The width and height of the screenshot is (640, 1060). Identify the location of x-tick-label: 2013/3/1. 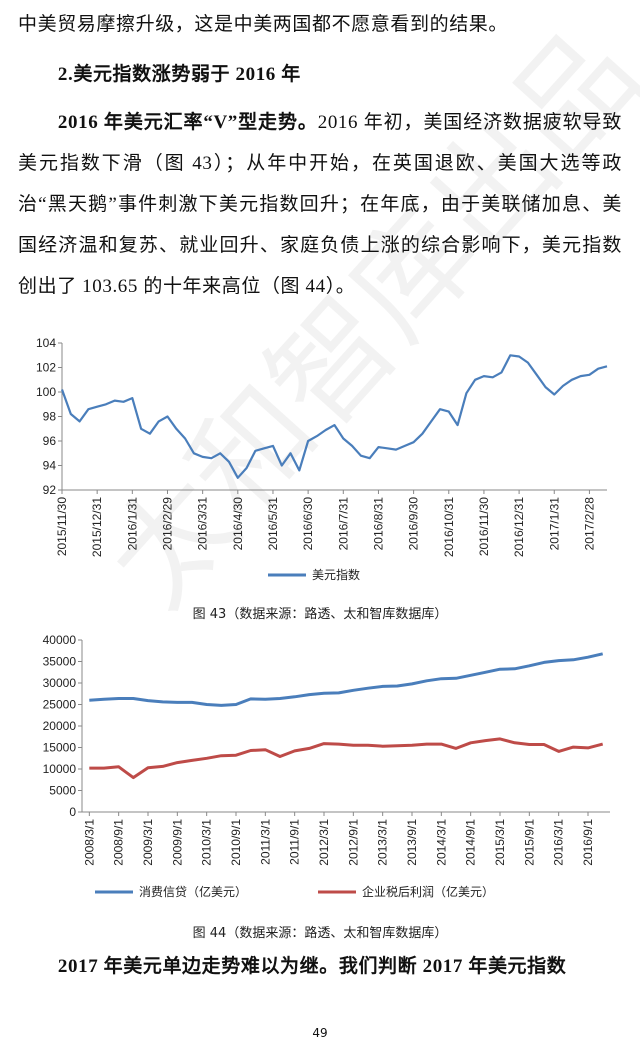
(383, 842).